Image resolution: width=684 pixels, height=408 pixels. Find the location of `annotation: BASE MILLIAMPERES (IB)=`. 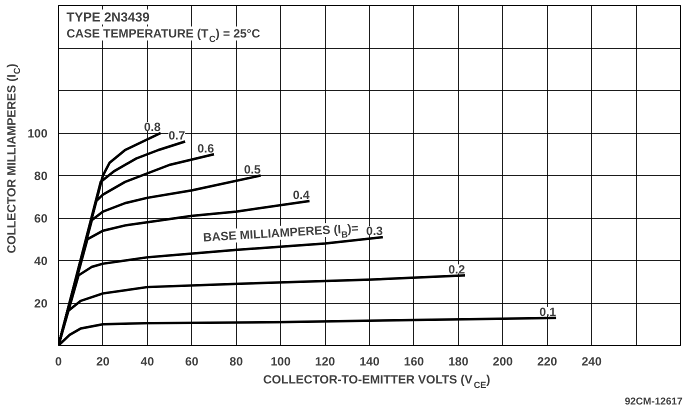

annotation: BASE MILLIAMPERES (IB)= is located at coordinates (280, 232).